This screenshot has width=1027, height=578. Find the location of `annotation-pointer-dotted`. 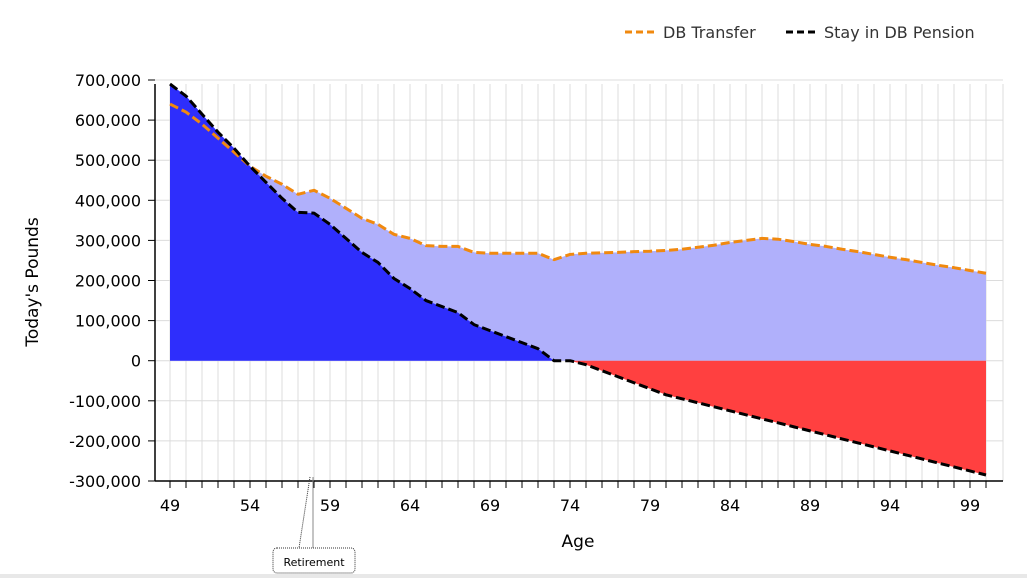

annotation-pointer-dotted is located at coordinates (304, 512).